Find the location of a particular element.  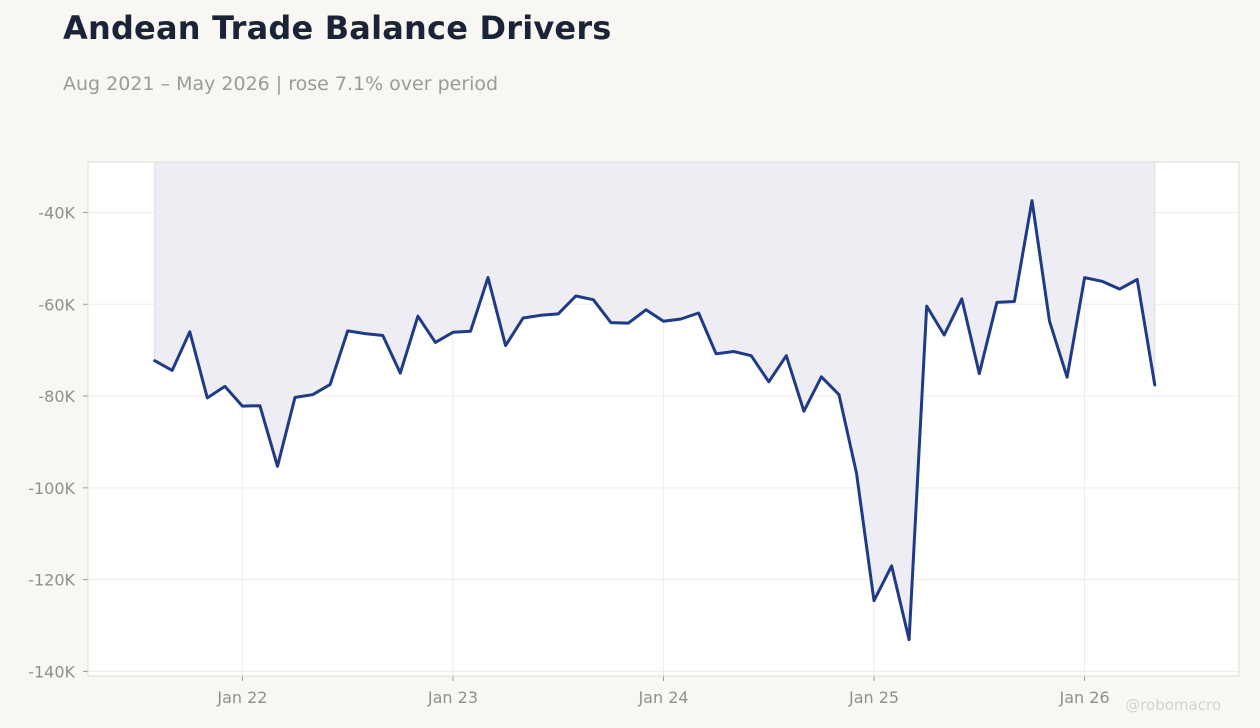

y-tick-label: -80K is located at coordinates (56, 396).